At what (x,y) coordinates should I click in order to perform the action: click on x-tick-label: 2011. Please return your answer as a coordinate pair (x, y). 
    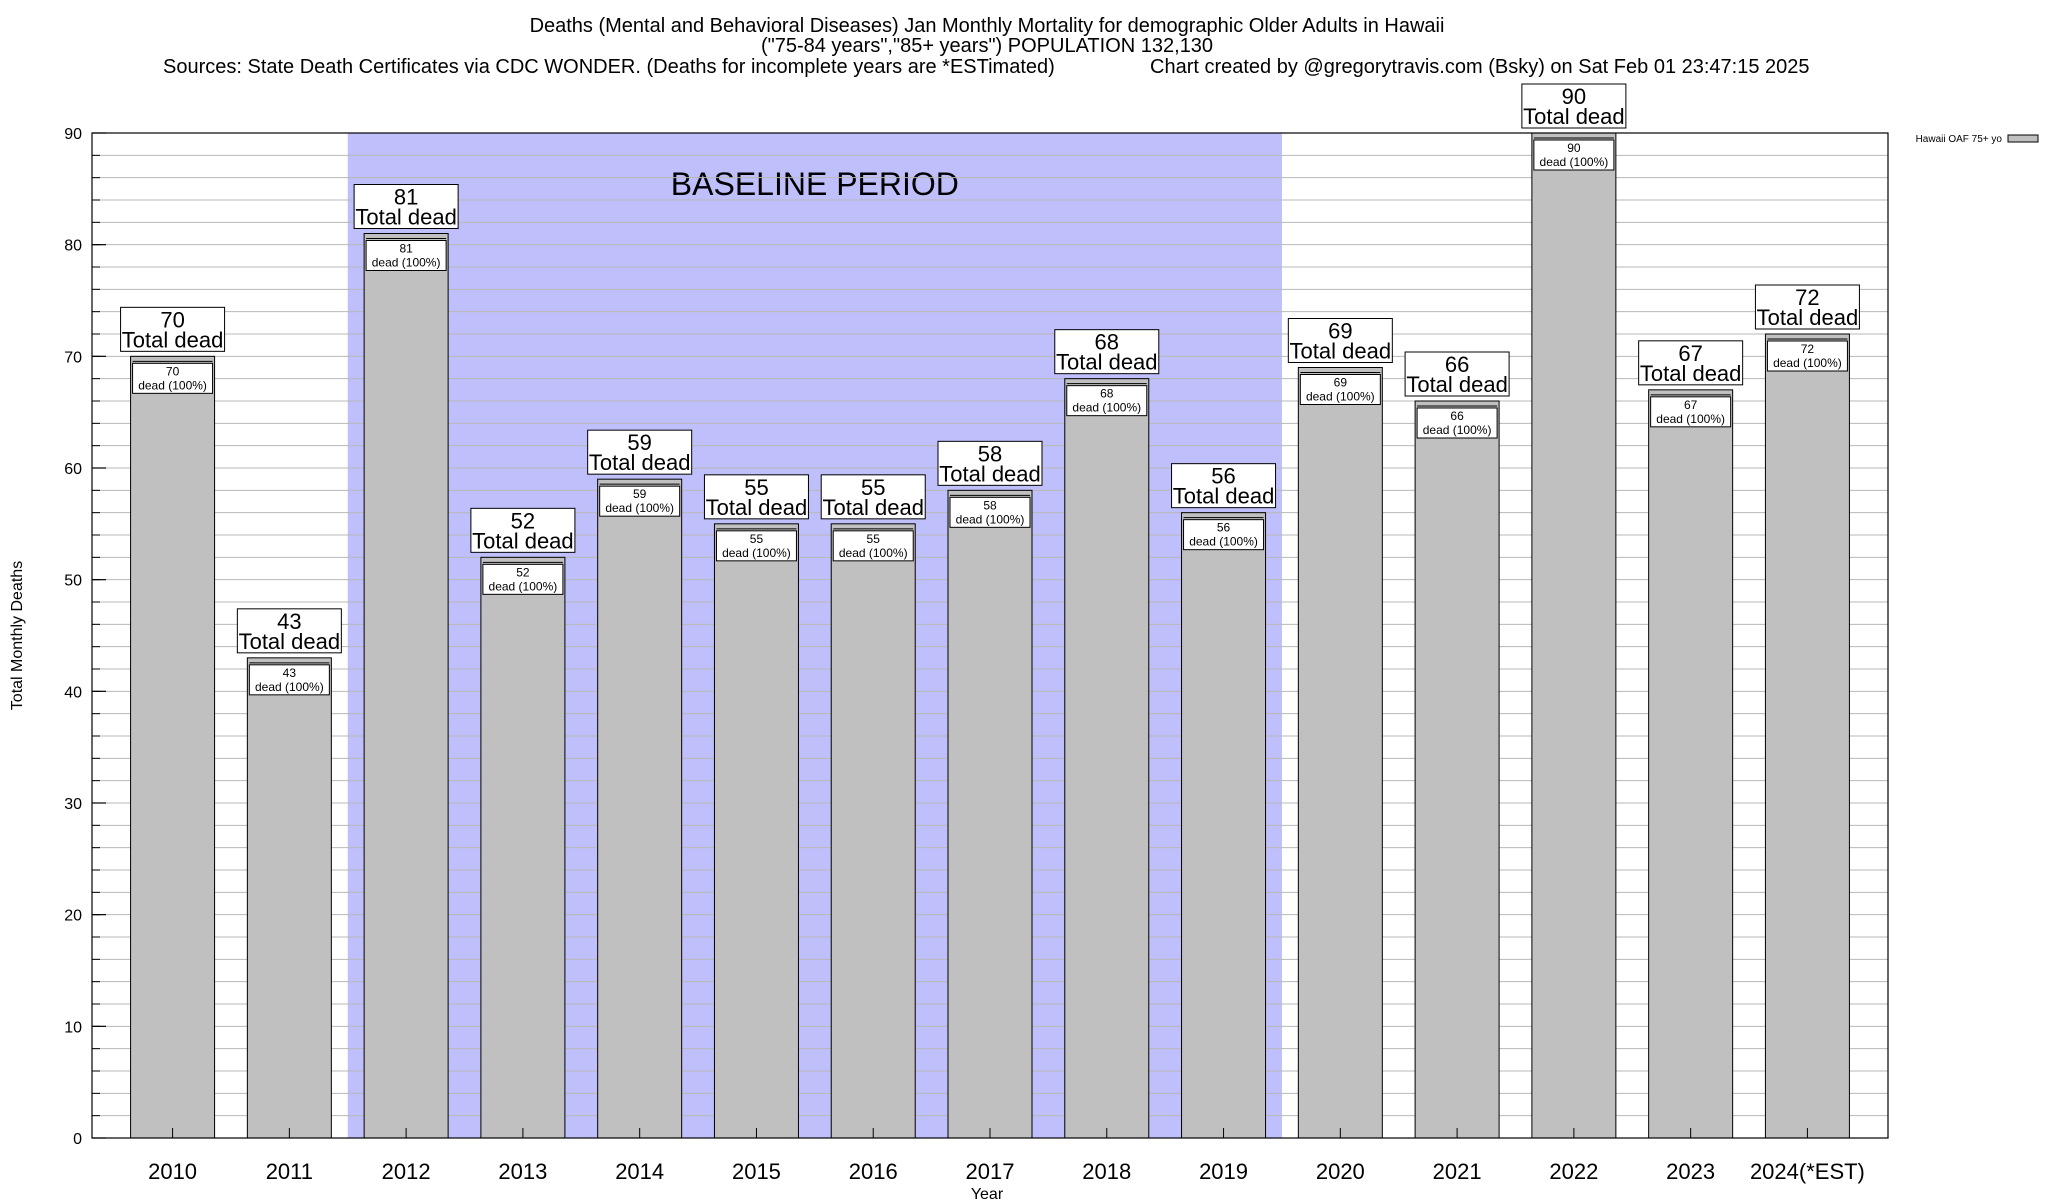
    Looking at the image, I should click on (289, 1171).